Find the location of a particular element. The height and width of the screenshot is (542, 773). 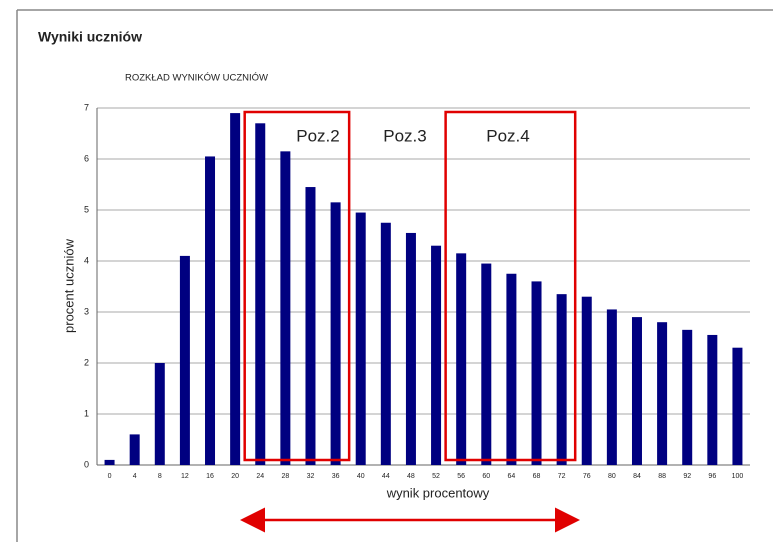

chart-title: ROZKŁAD WYNIKÓW UCZNIÓW is located at coordinates (196, 78).